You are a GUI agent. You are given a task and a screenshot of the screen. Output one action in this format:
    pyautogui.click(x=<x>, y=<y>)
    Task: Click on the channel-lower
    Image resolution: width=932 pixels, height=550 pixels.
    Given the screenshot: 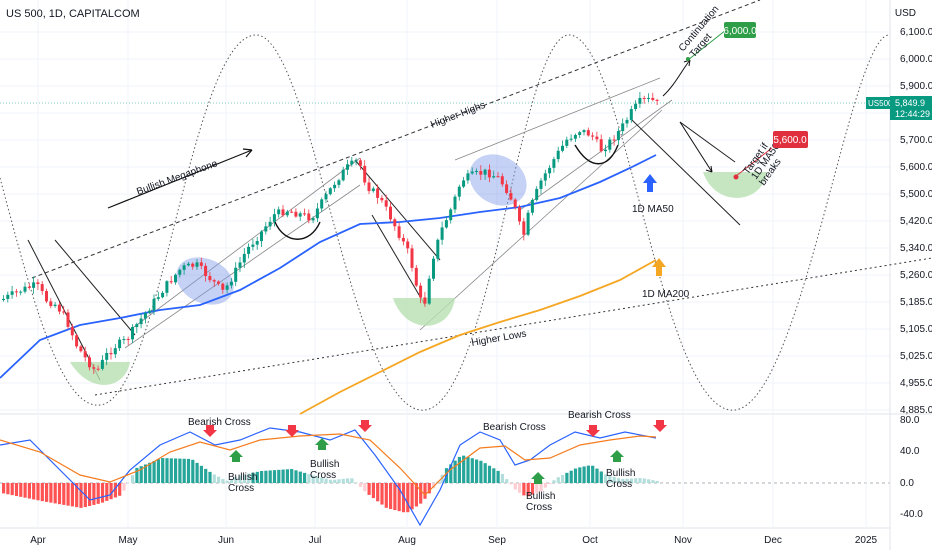 What is the action you would take?
    pyautogui.click(x=242, y=266)
    